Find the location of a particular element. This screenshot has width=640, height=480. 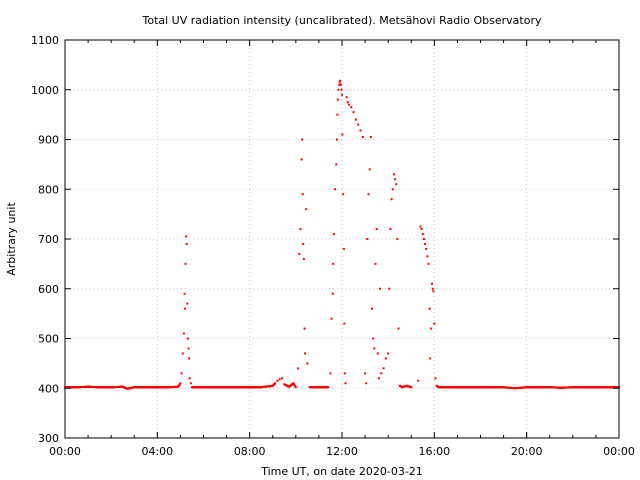

y-axis-label: Arbitrary unit is located at coordinates (11, 239).